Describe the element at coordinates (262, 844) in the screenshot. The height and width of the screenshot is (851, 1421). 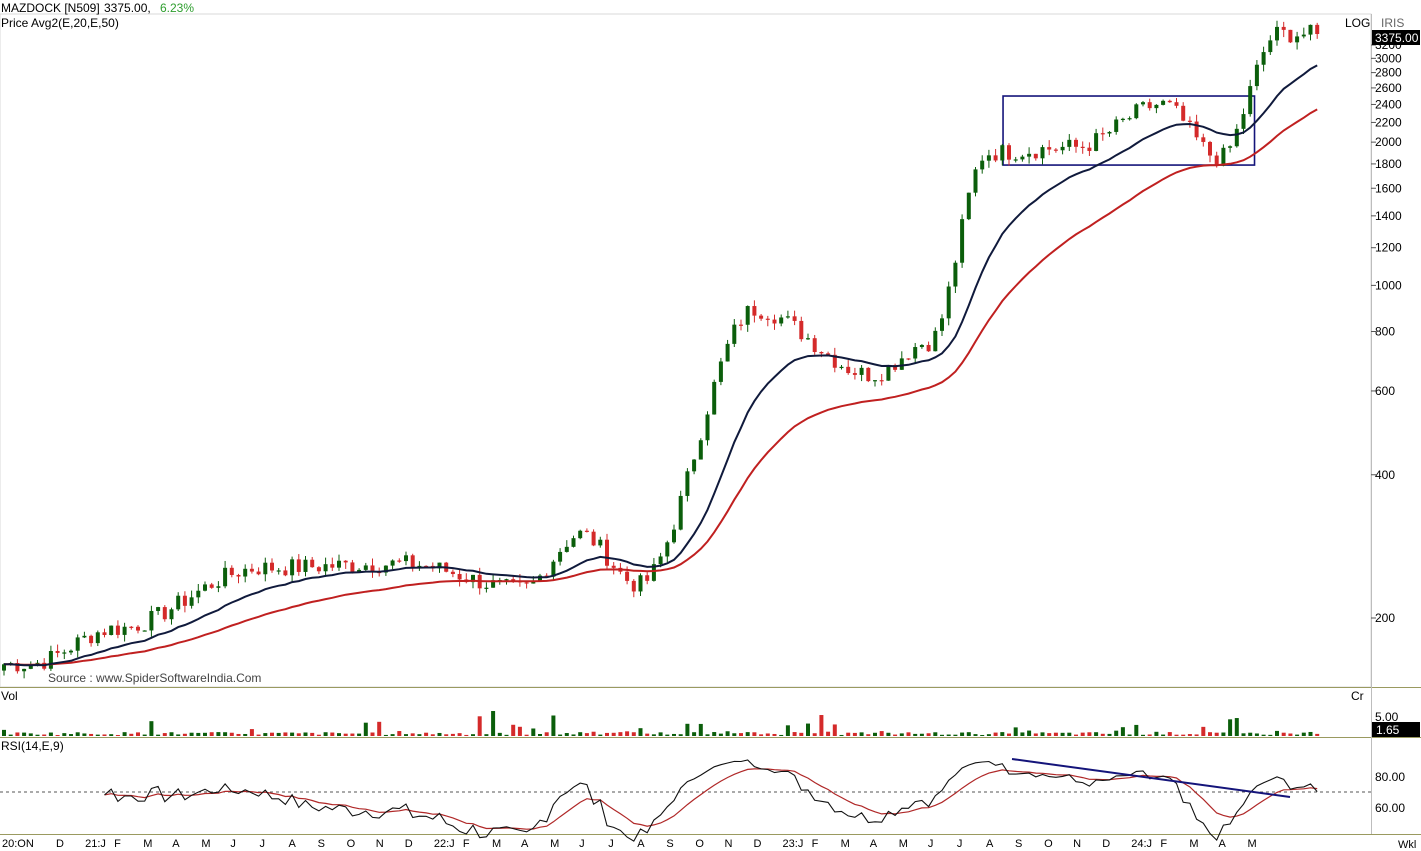
I see `month-label: J` at that location.